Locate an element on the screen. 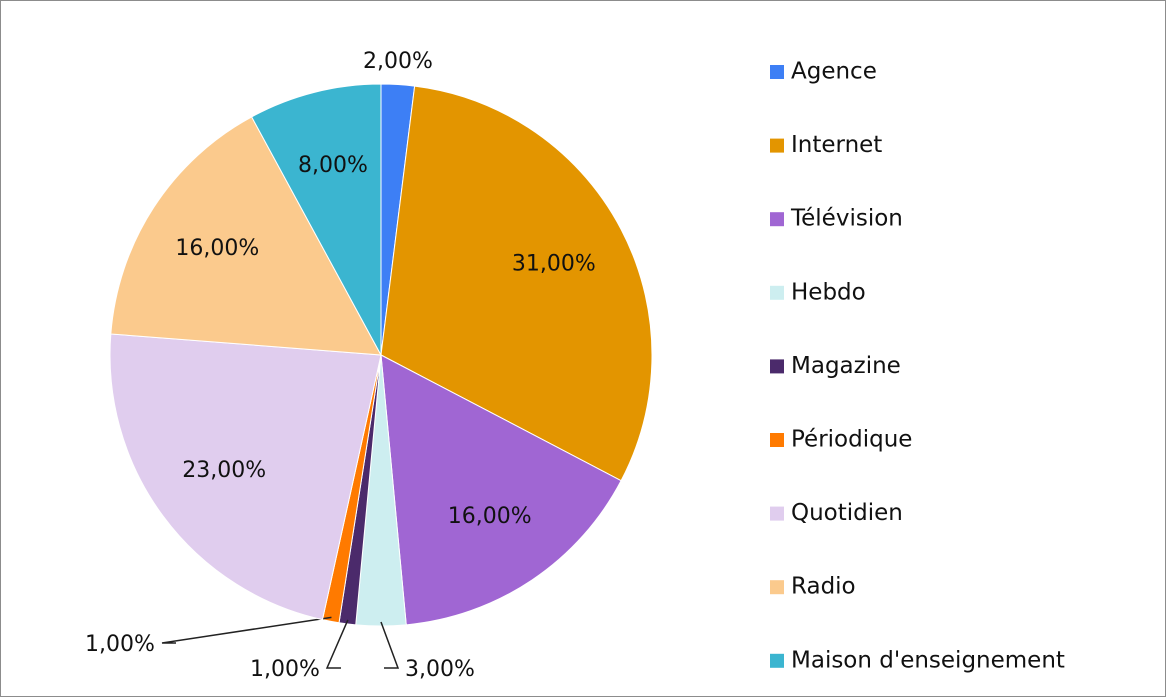  legend-label: Hebdo is located at coordinates (828, 292).